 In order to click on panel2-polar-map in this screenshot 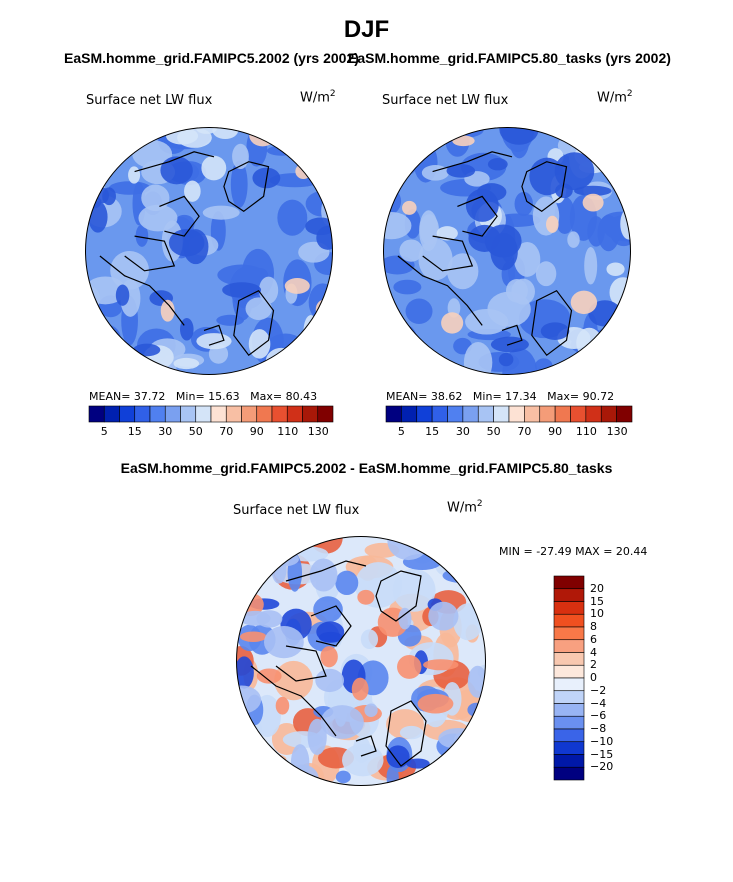, I will do `click(507, 251)`.